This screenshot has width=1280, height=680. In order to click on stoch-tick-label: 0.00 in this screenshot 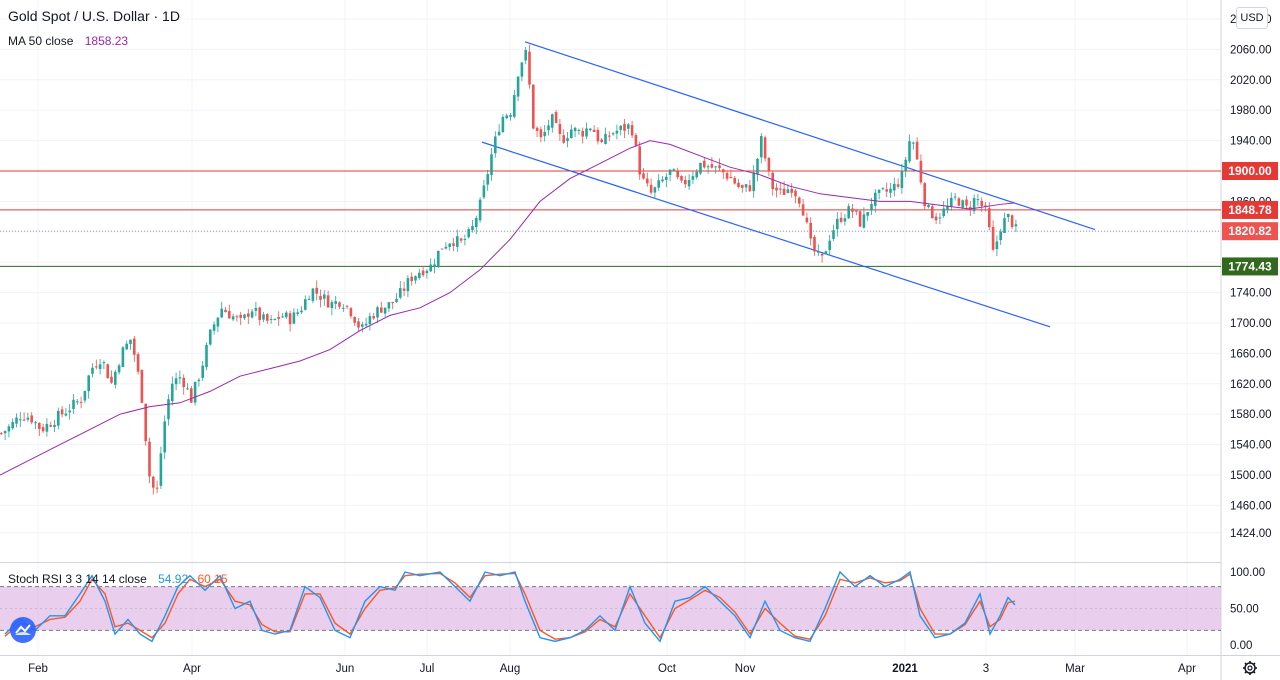, I will do `click(1241, 646)`.